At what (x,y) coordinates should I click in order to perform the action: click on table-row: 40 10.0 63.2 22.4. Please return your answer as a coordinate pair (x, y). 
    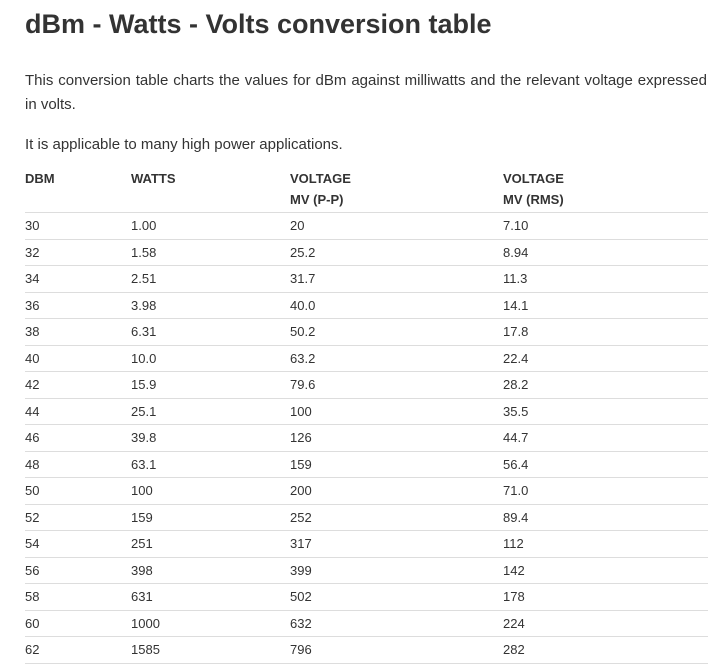
    Looking at the image, I should click on (366, 358).